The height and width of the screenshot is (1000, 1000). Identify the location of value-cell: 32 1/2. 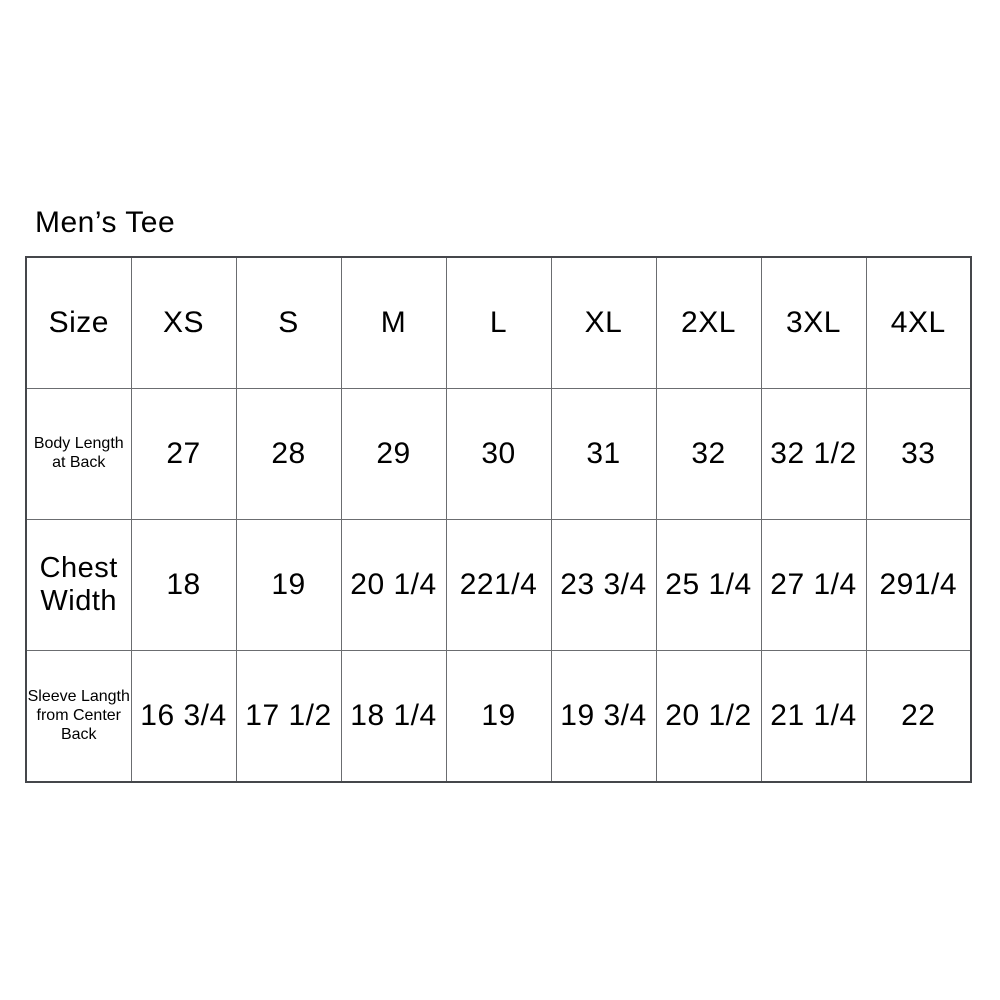
(813, 454).